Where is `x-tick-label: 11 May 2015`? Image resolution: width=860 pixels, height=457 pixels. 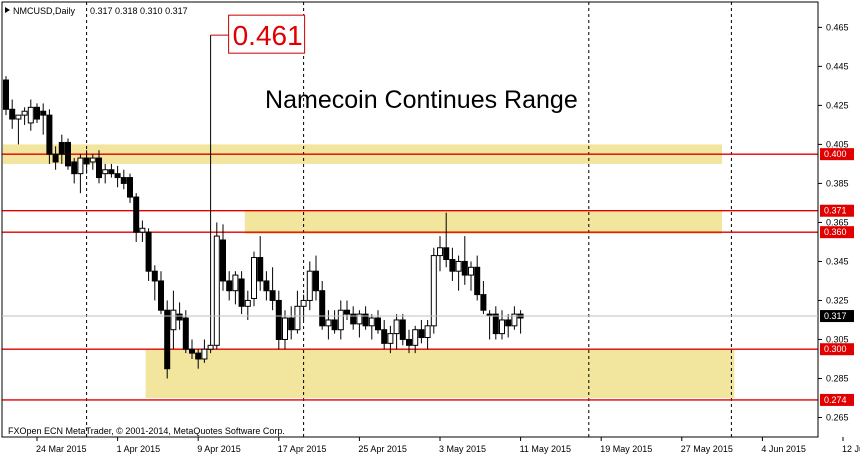
x-tick-label: 11 May 2015 is located at coordinates (545, 449).